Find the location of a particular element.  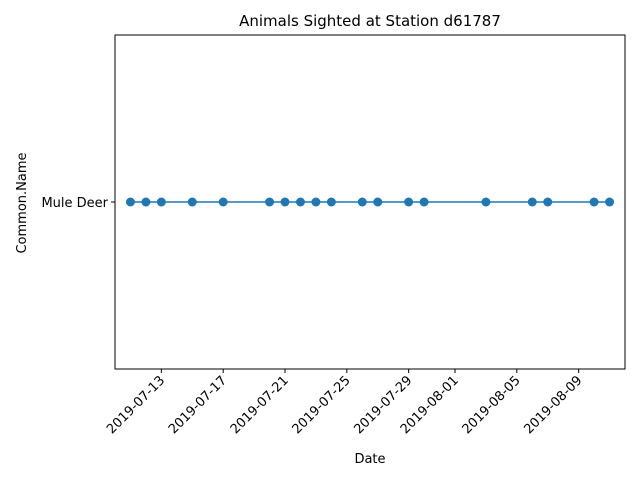

x-tick-label: 2019-08-09 is located at coordinates (553, 405).